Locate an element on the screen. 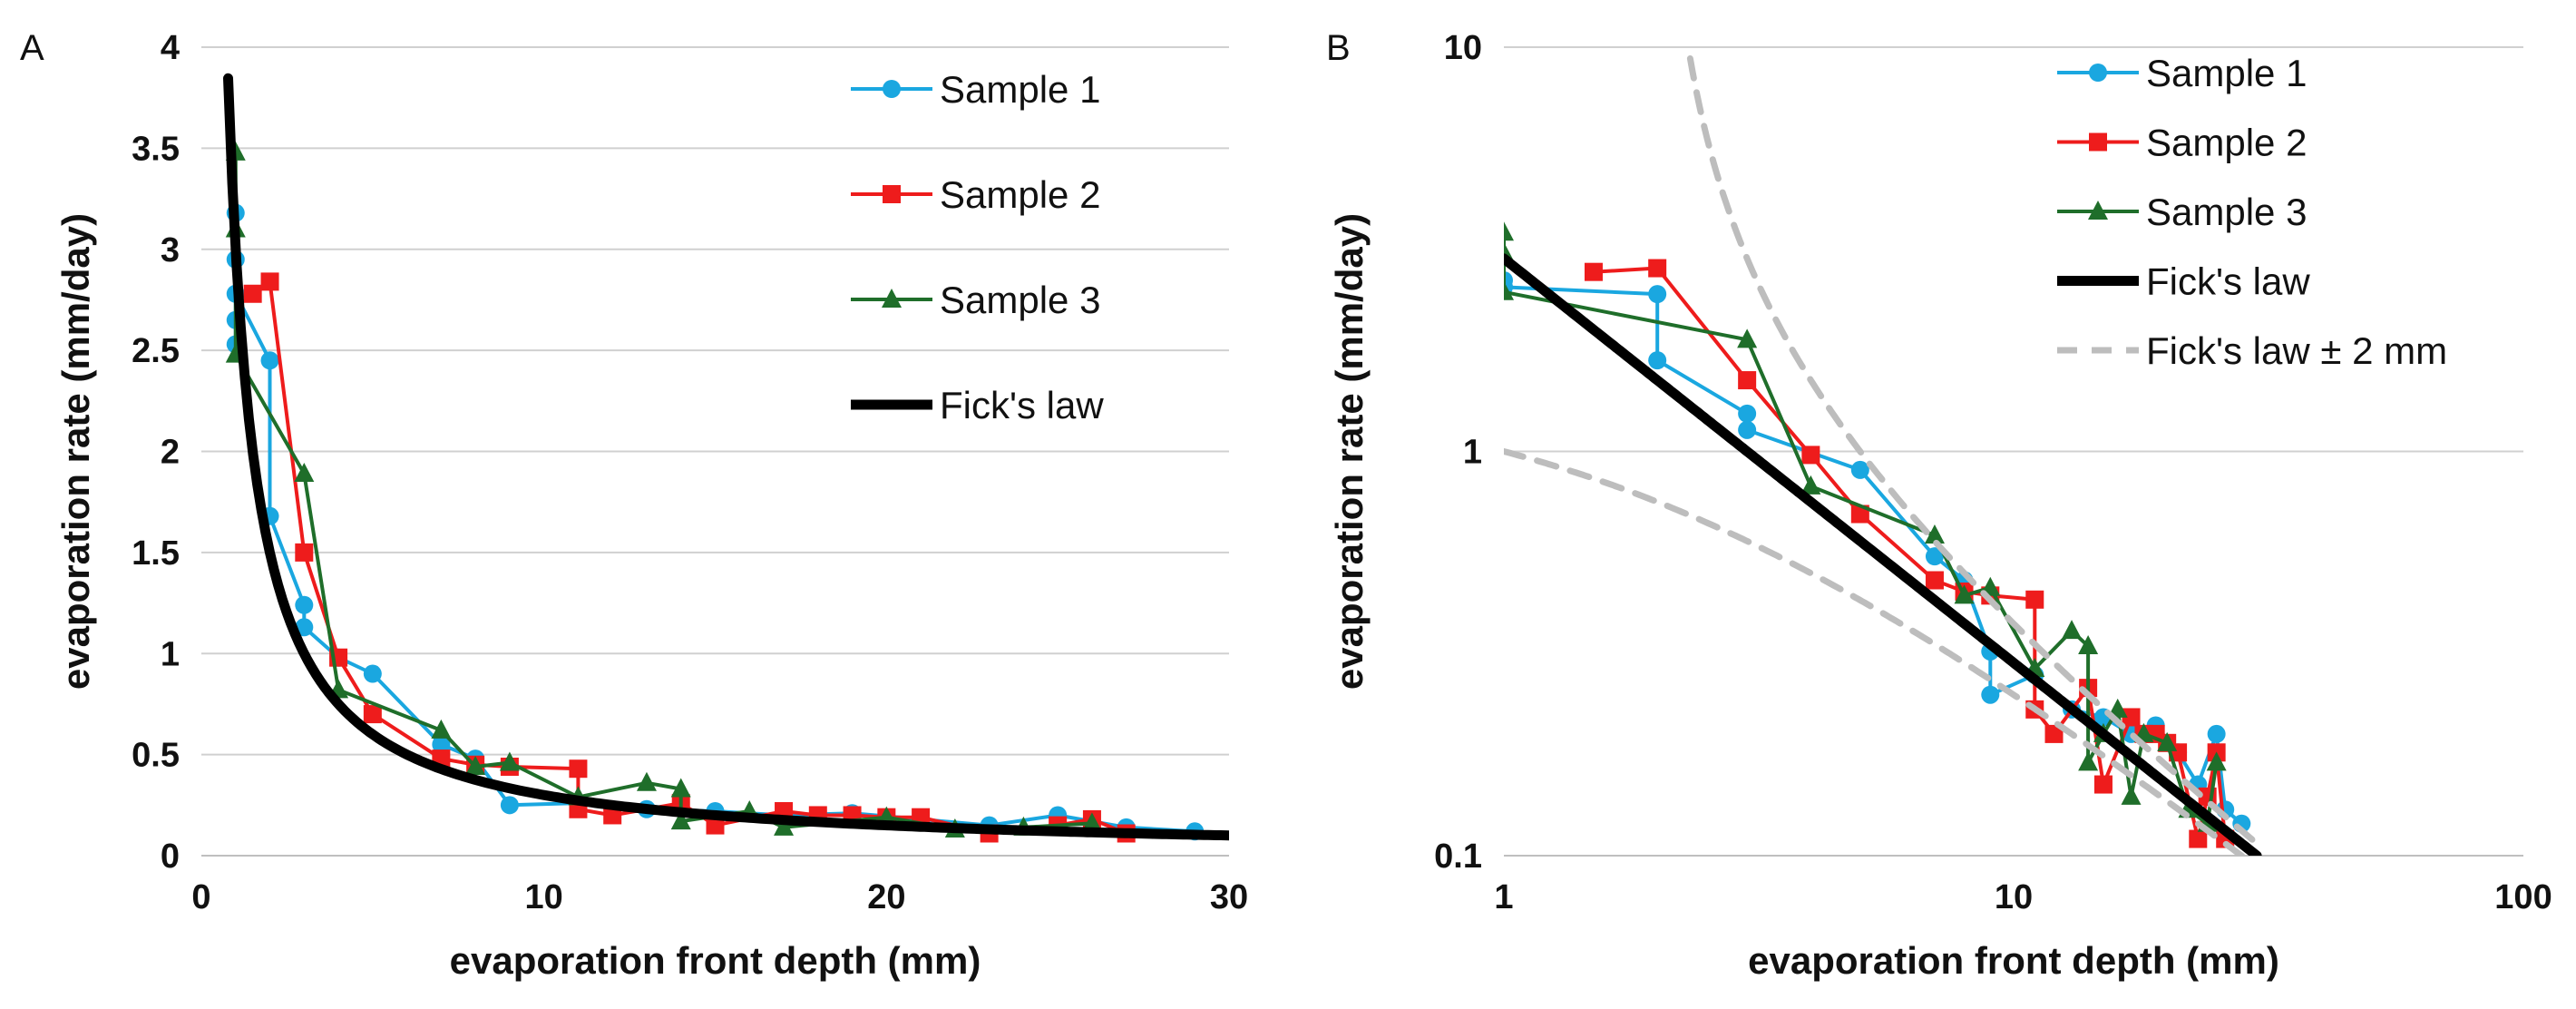 The width and height of the screenshot is (2576, 1009). panel-label: B is located at coordinates (1338, 48).